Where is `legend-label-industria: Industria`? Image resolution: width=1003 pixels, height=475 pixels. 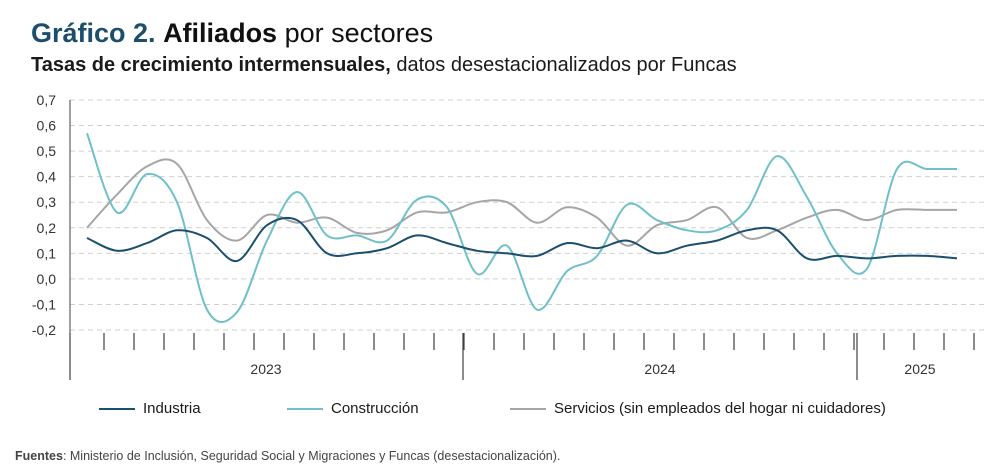 legend-label-industria: Industria is located at coordinates (172, 408).